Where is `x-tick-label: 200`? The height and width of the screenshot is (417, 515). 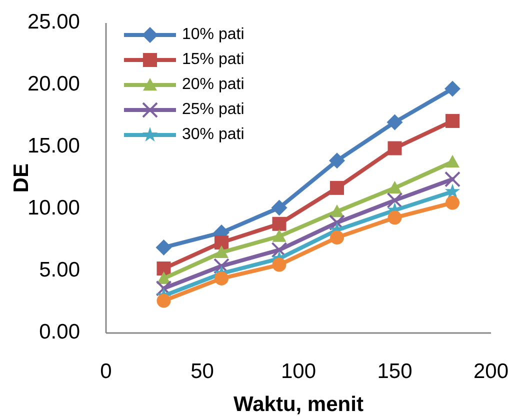
x-tick-label: 200 is located at coordinates (491, 371).